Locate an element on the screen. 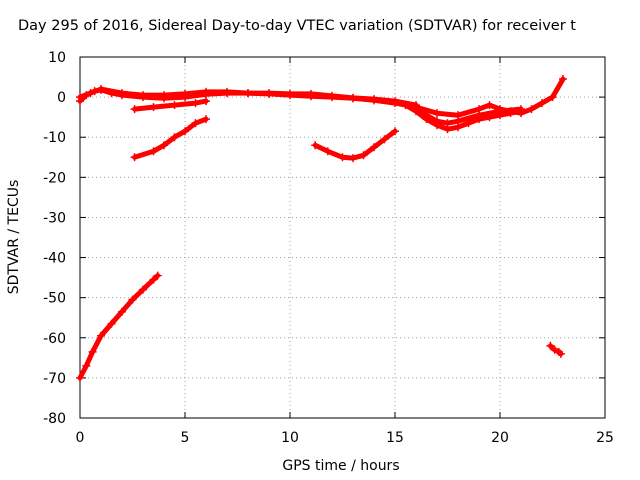  x-tick-label: 15 is located at coordinates (395, 438).